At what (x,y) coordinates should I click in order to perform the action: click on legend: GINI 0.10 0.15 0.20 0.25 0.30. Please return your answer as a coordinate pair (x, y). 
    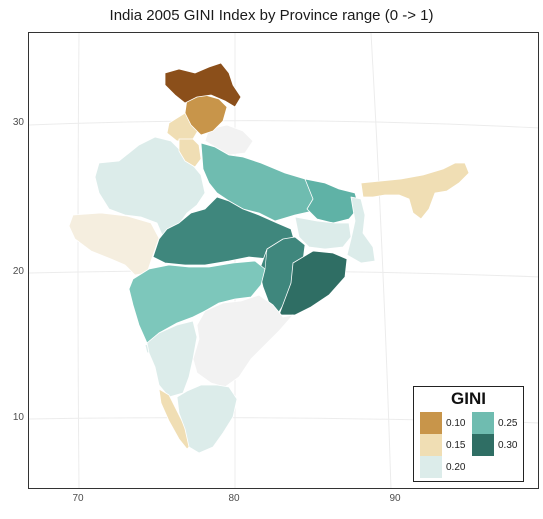
    Looking at the image, I should click on (468, 434).